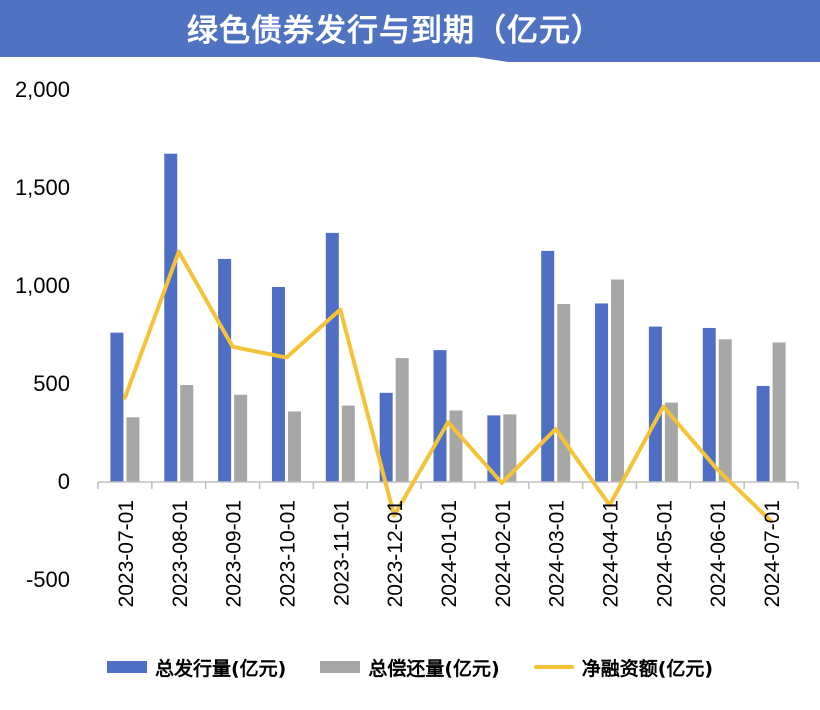 The width and height of the screenshot is (820, 710). What do you see at coordinates (126, 667) in the screenshot?
I see `legend-swatch-issuance` at bounding box center [126, 667].